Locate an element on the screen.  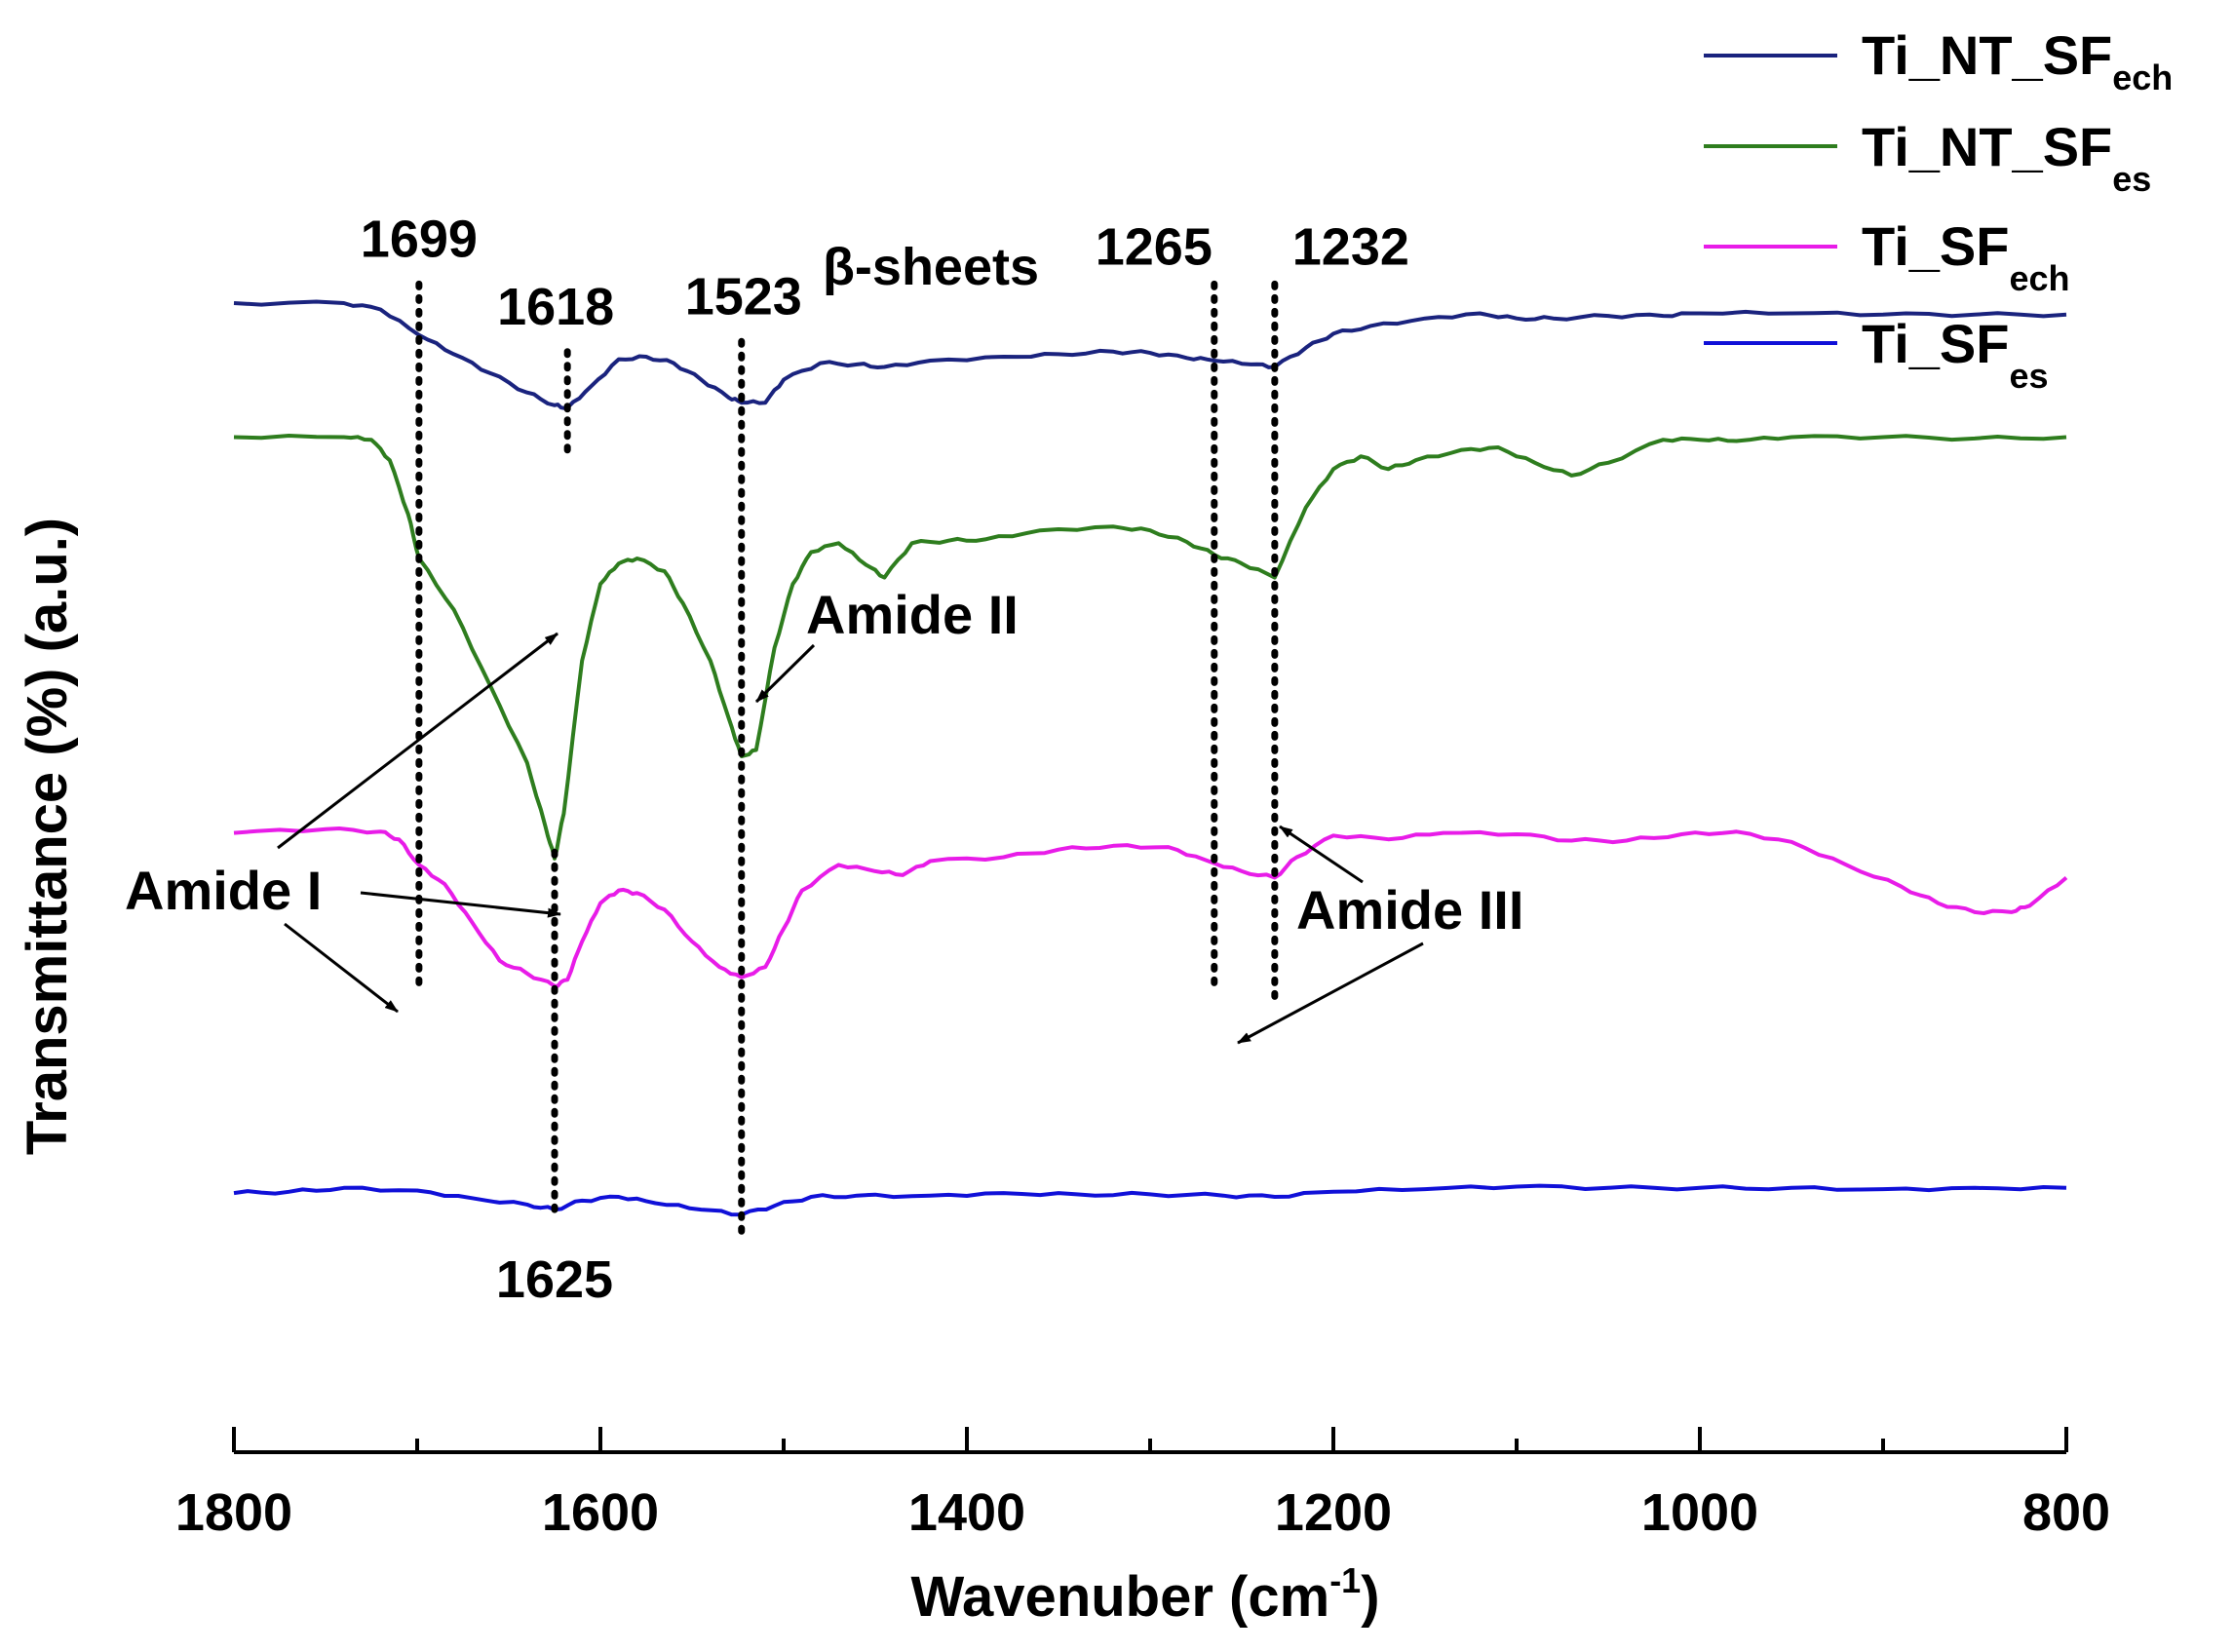
legend-label-4: Ti_SFes is located at coordinates (1955, 354).